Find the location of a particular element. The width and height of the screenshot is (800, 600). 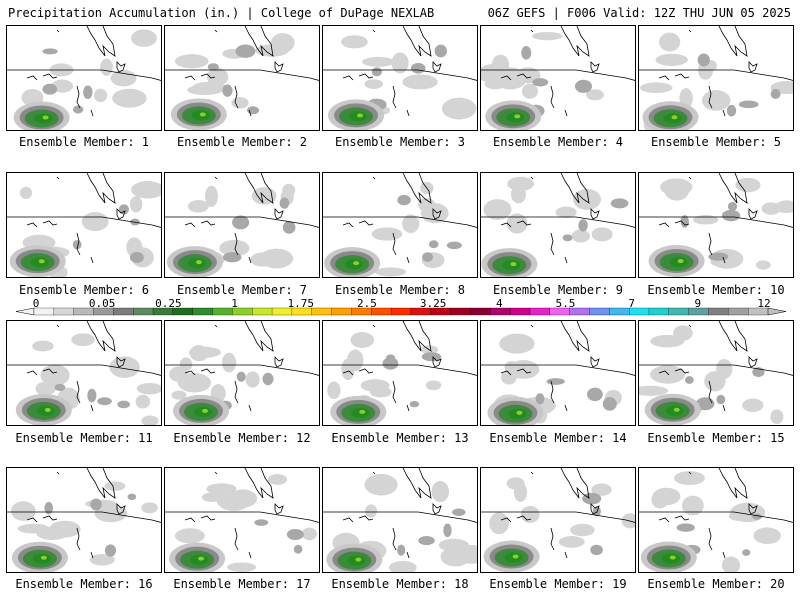

colorbar-tick-label: 5.5 is located at coordinates (565, 303).